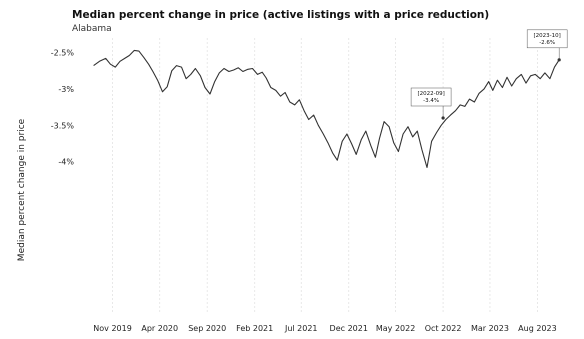  Describe the element at coordinates (395, 328) in the screenshot. I see `x-tick-label: May 2022` at that location.